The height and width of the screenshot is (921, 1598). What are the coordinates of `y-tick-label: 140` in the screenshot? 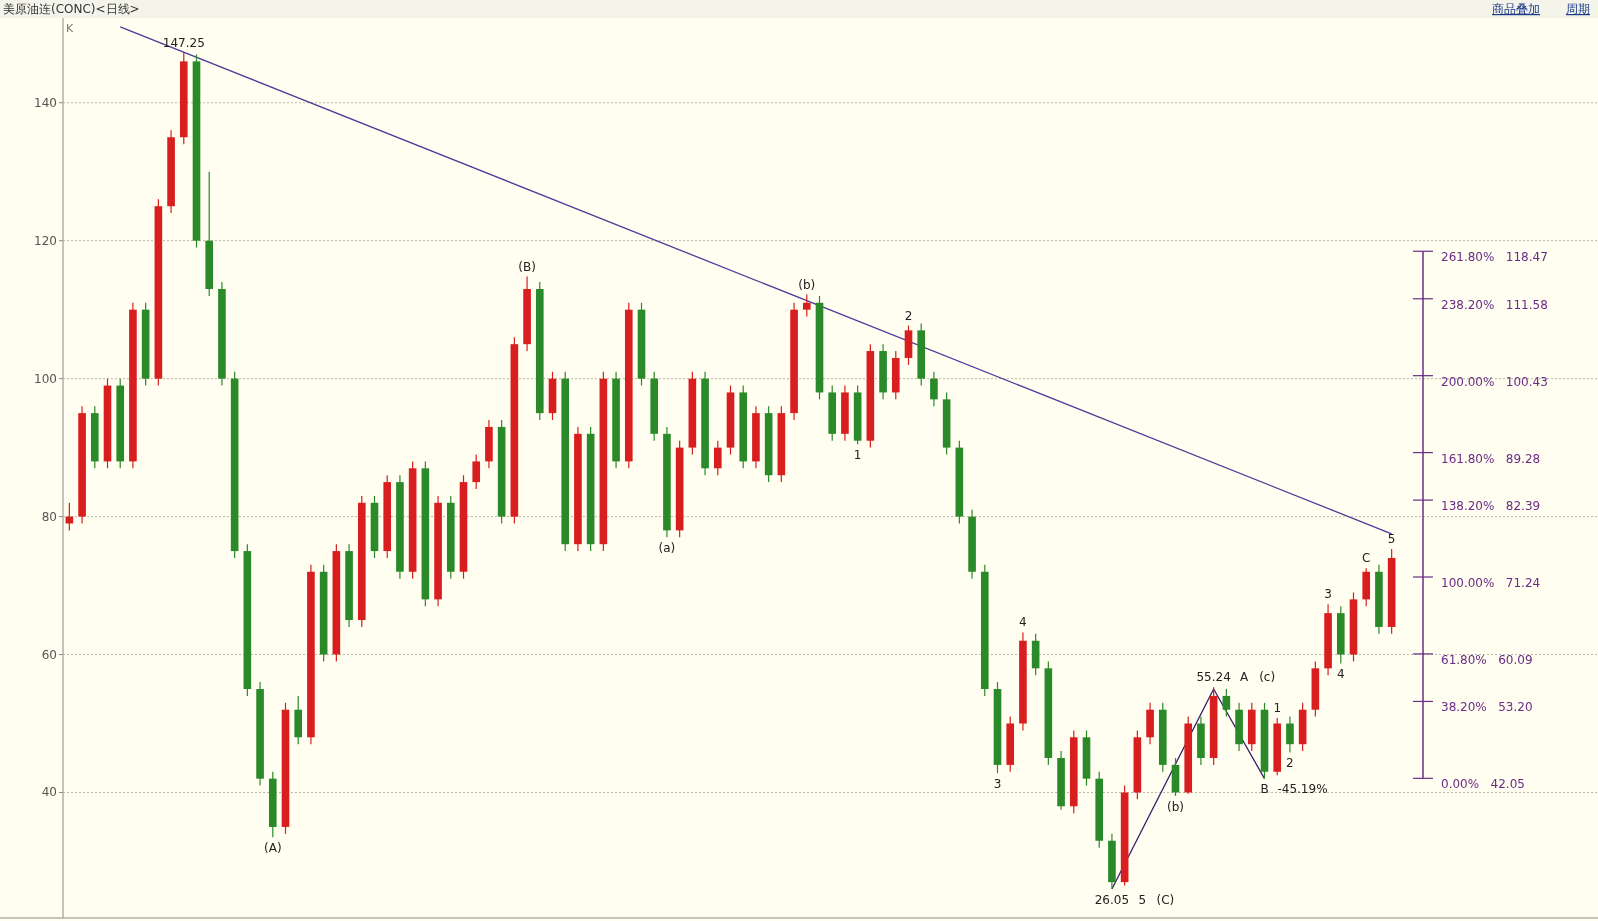 It's located at (45, 102).